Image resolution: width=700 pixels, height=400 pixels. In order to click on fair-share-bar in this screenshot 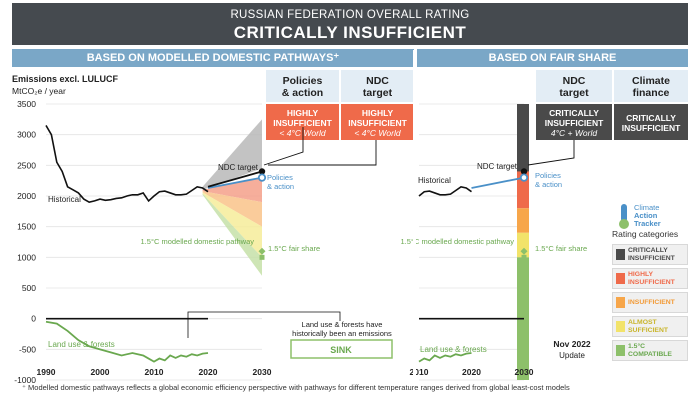, I will do `click(523, 242)`.